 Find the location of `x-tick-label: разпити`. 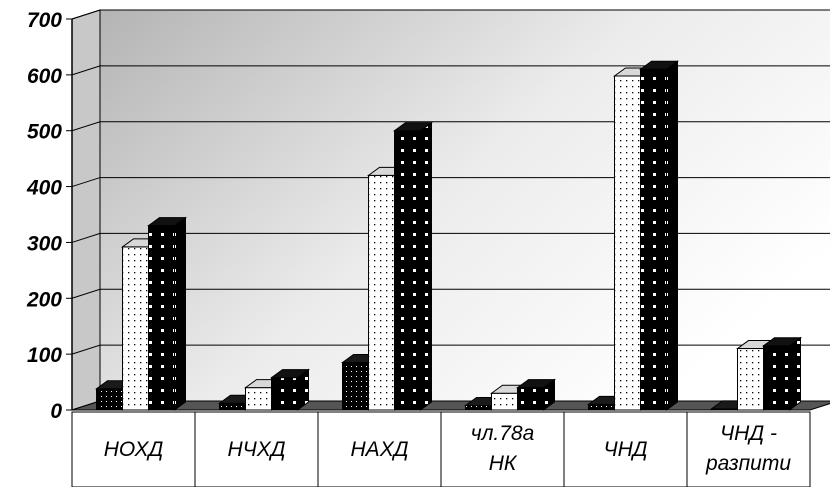

x-tick-label: разпити is located at coordinates (748, 463).